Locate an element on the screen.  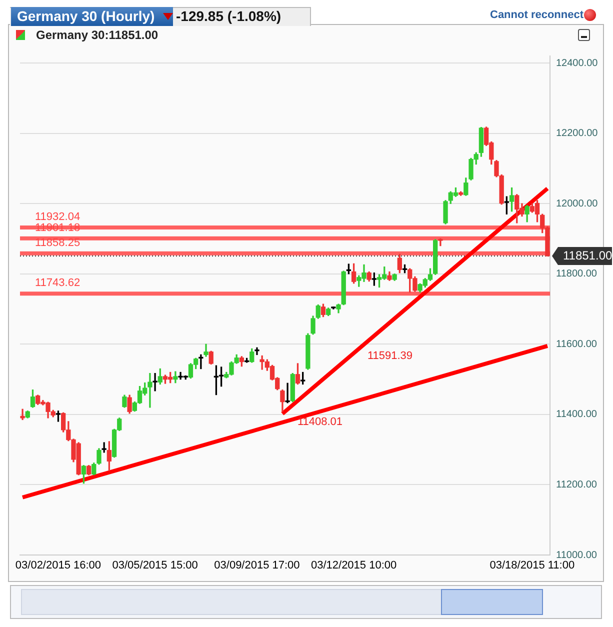
ref-line-label: 11743.62 is located at coordinates (57, 283).